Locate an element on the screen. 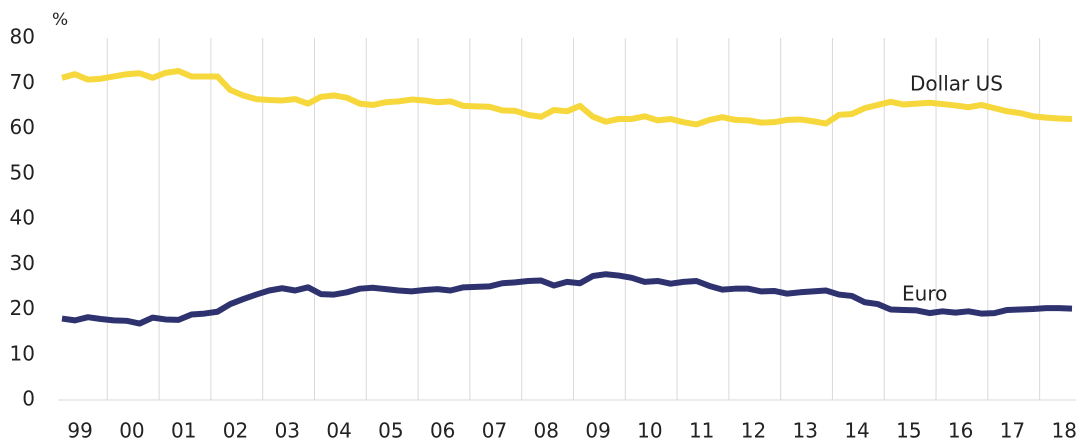 The image size is (1091, 445). x-tick-label: 01 is located at coordinates (183, 431).